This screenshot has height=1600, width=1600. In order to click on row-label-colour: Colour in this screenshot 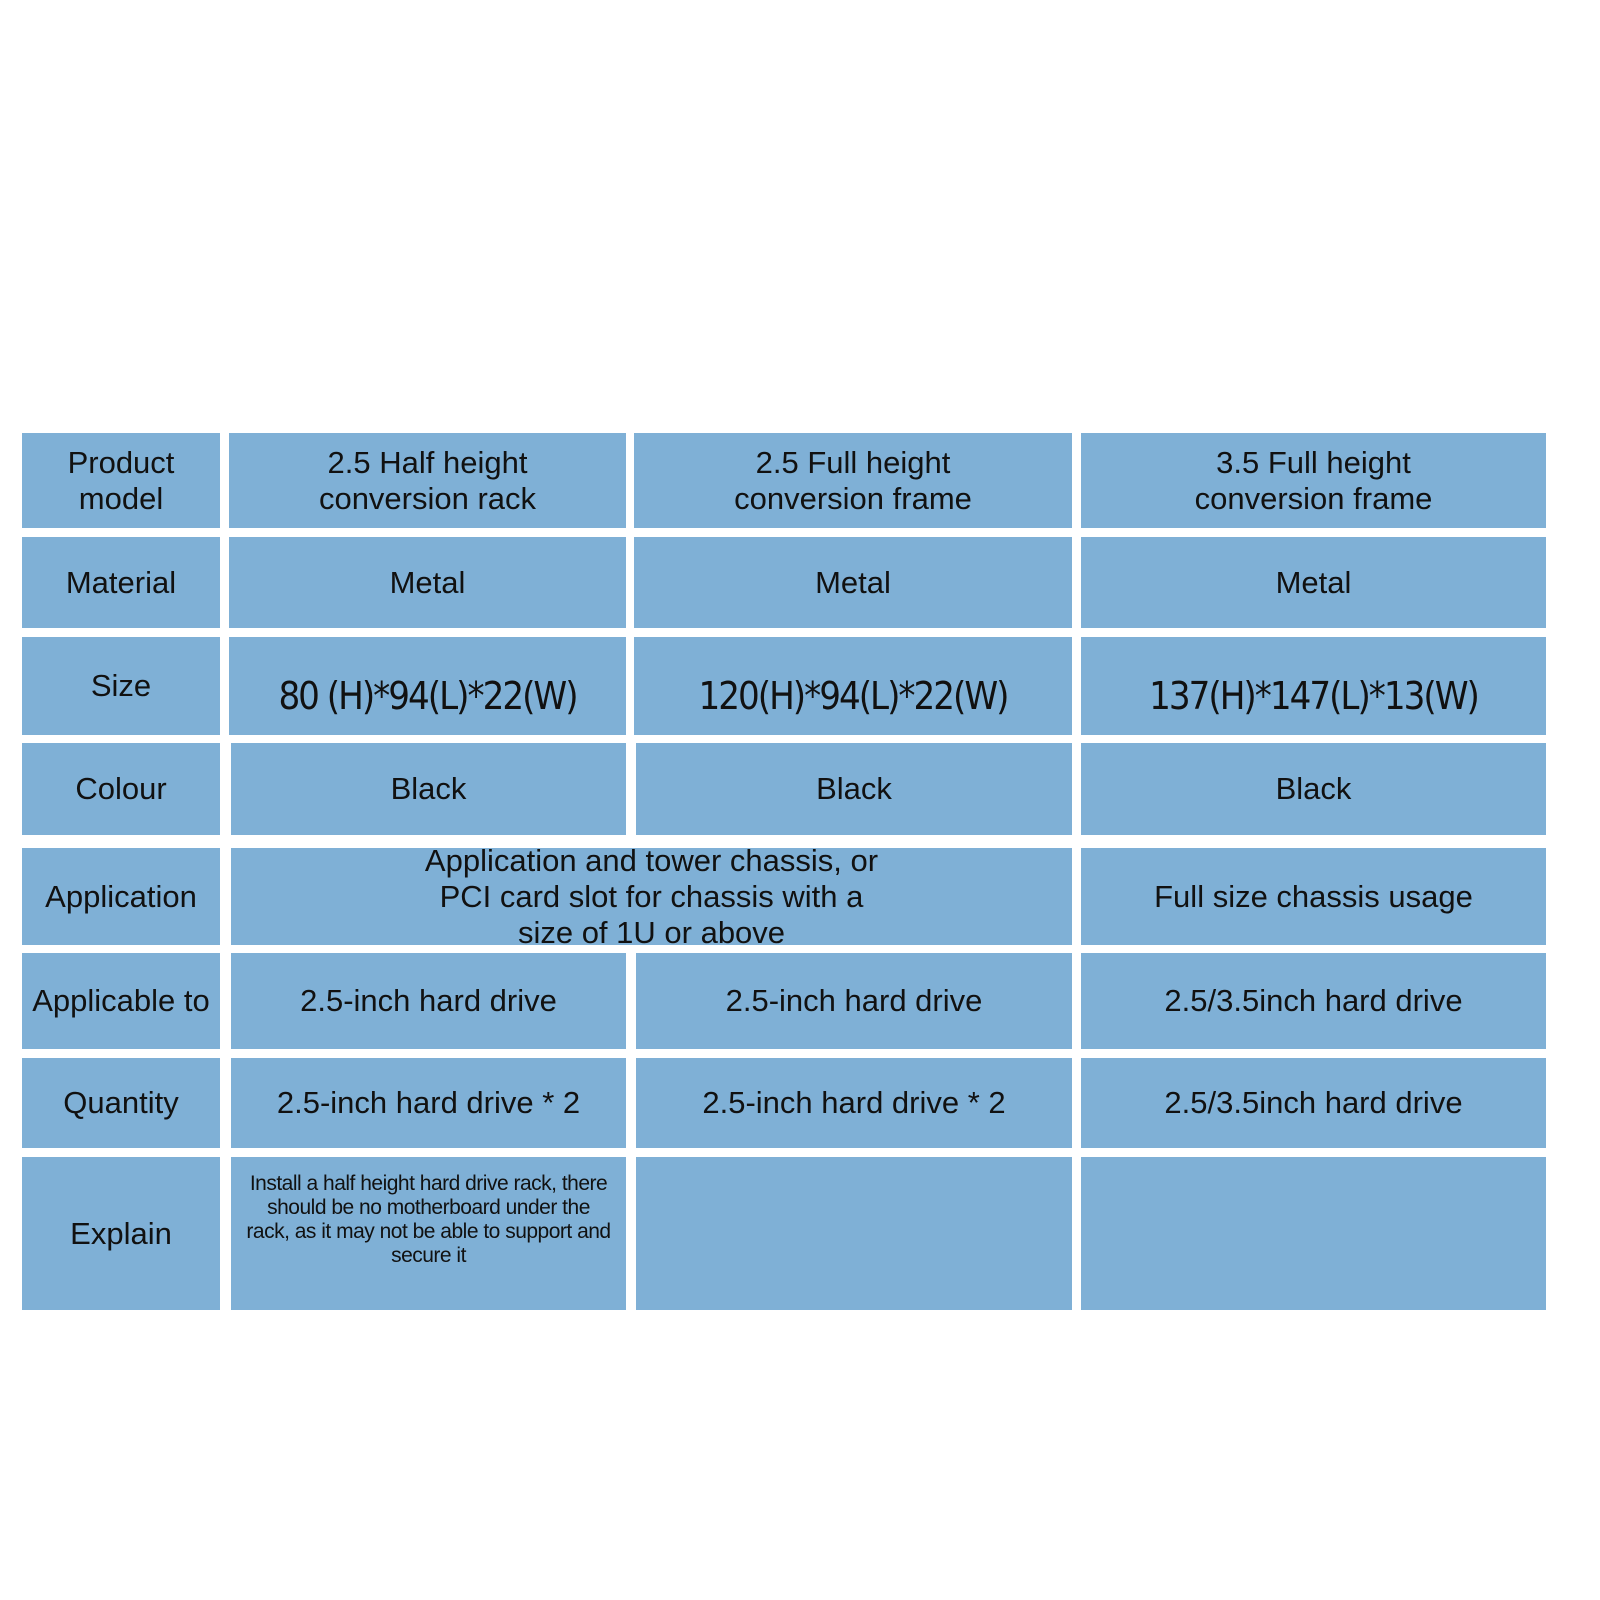, I will do `click(121, 789)`.